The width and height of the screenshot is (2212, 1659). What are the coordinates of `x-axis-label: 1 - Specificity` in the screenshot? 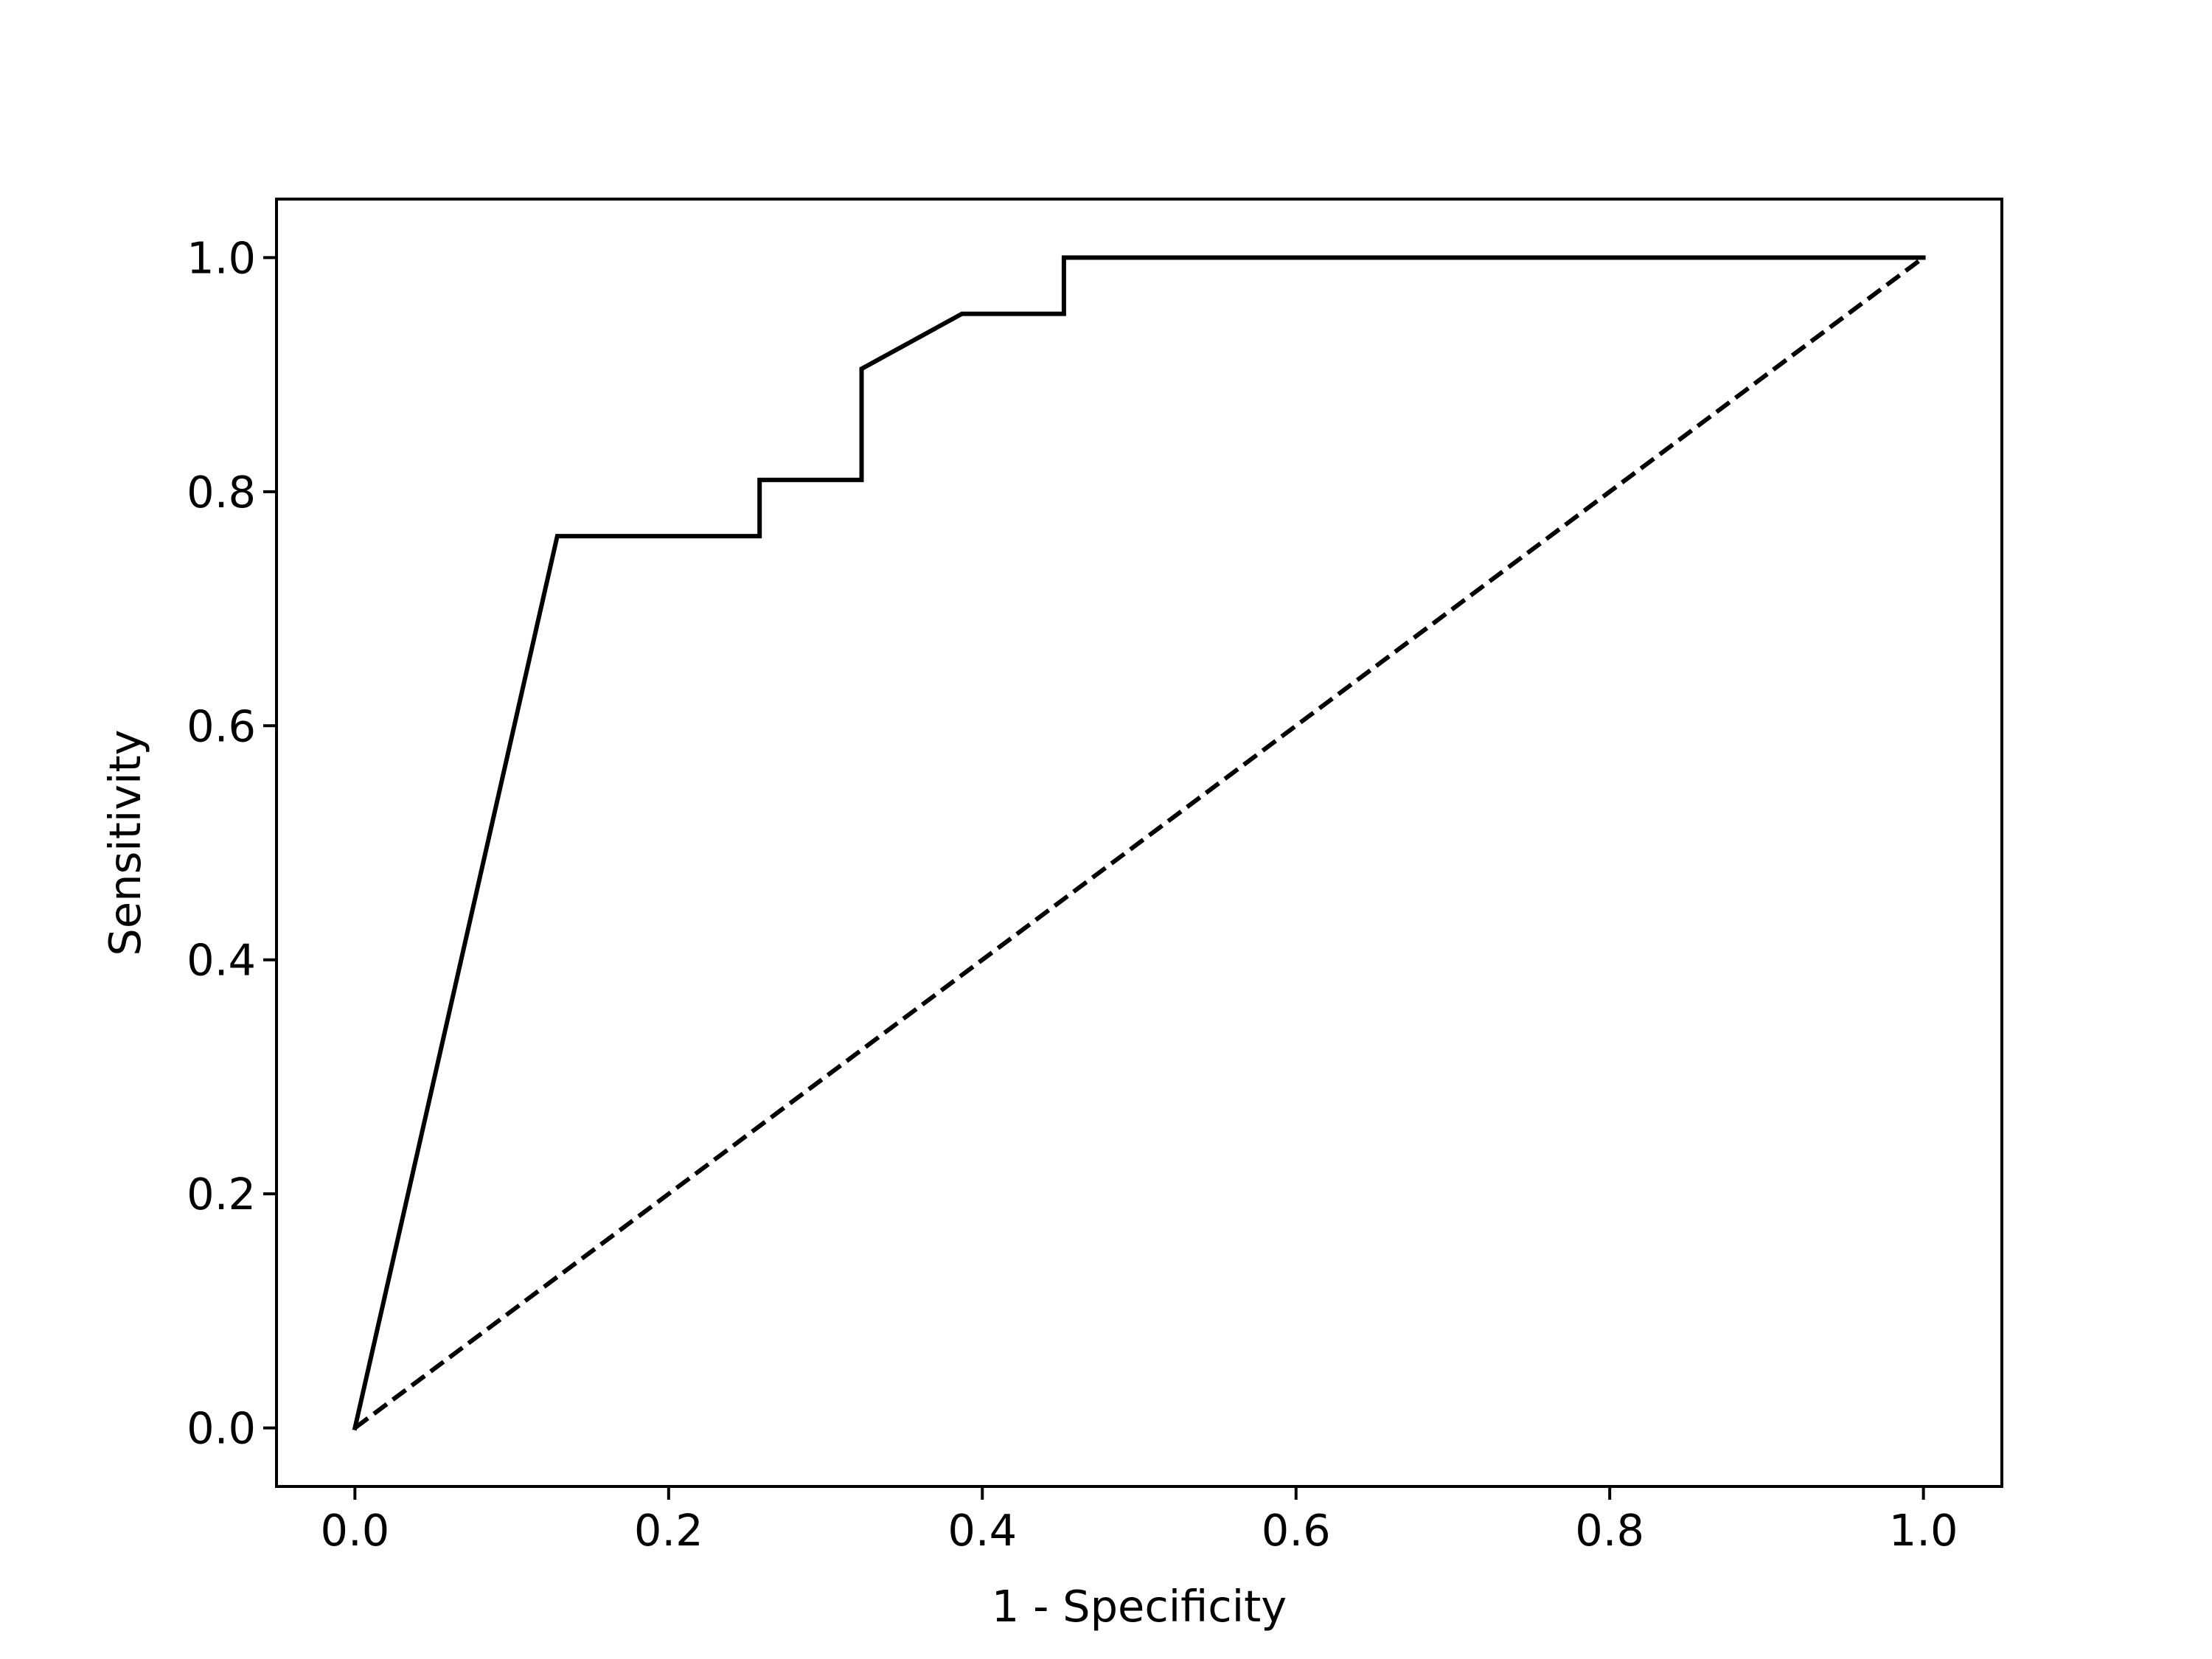 It's located at (1139, 1606).